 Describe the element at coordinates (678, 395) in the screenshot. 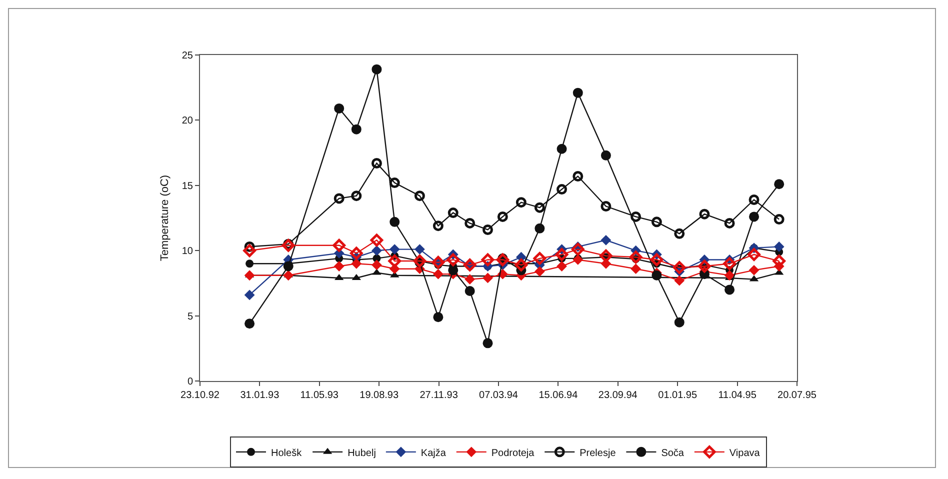

I see `x-tick-label: 01.01.95` at that location.